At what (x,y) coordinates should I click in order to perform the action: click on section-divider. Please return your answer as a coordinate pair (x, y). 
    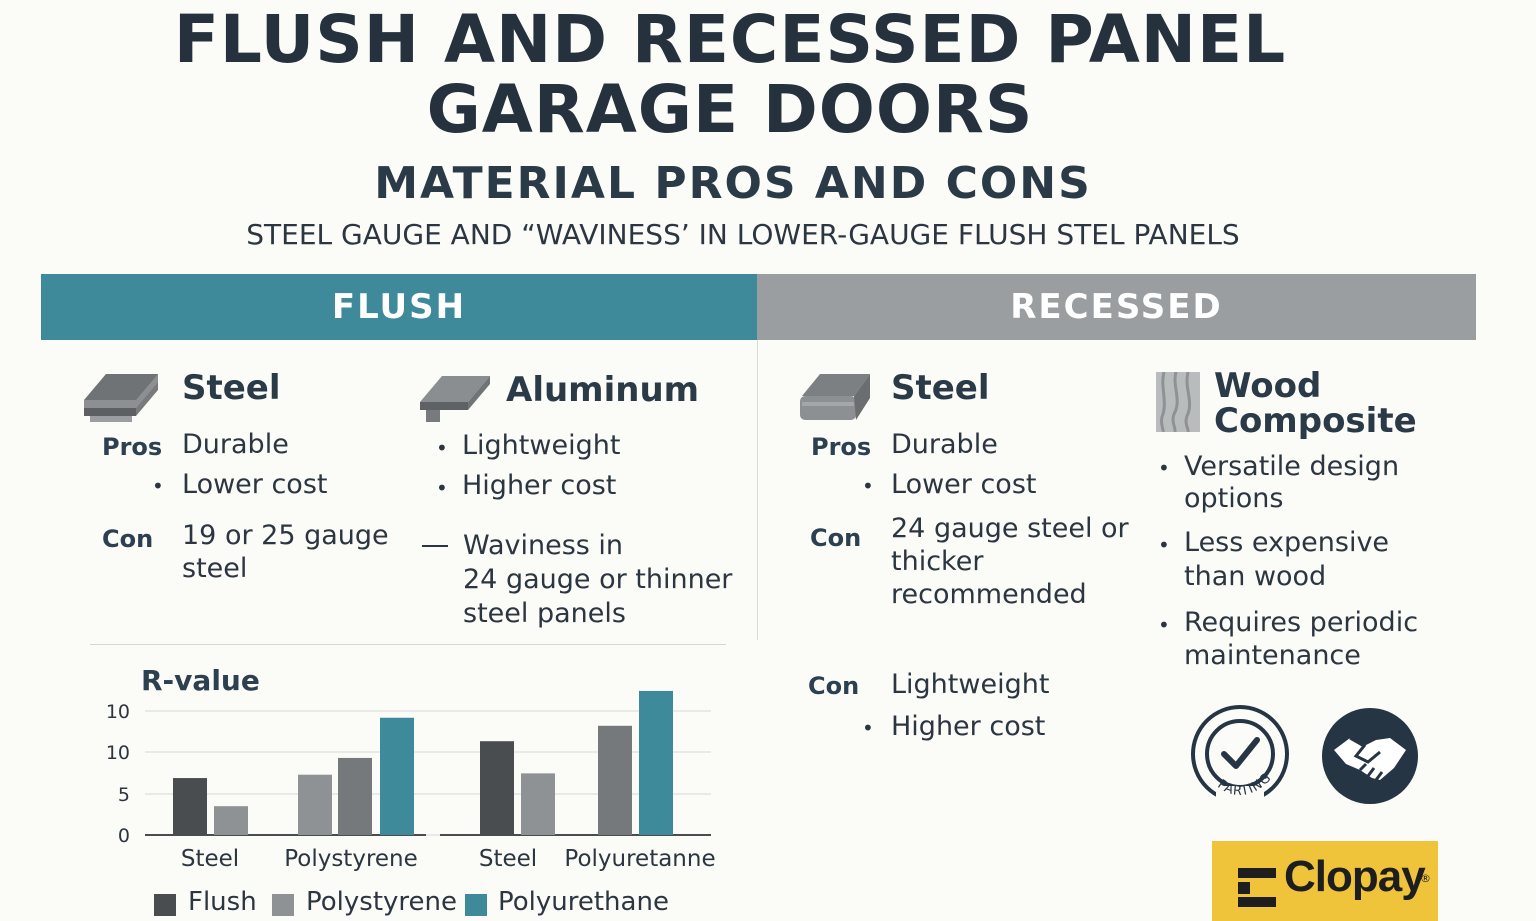
    Looking at the image, I should click on (408, 644).